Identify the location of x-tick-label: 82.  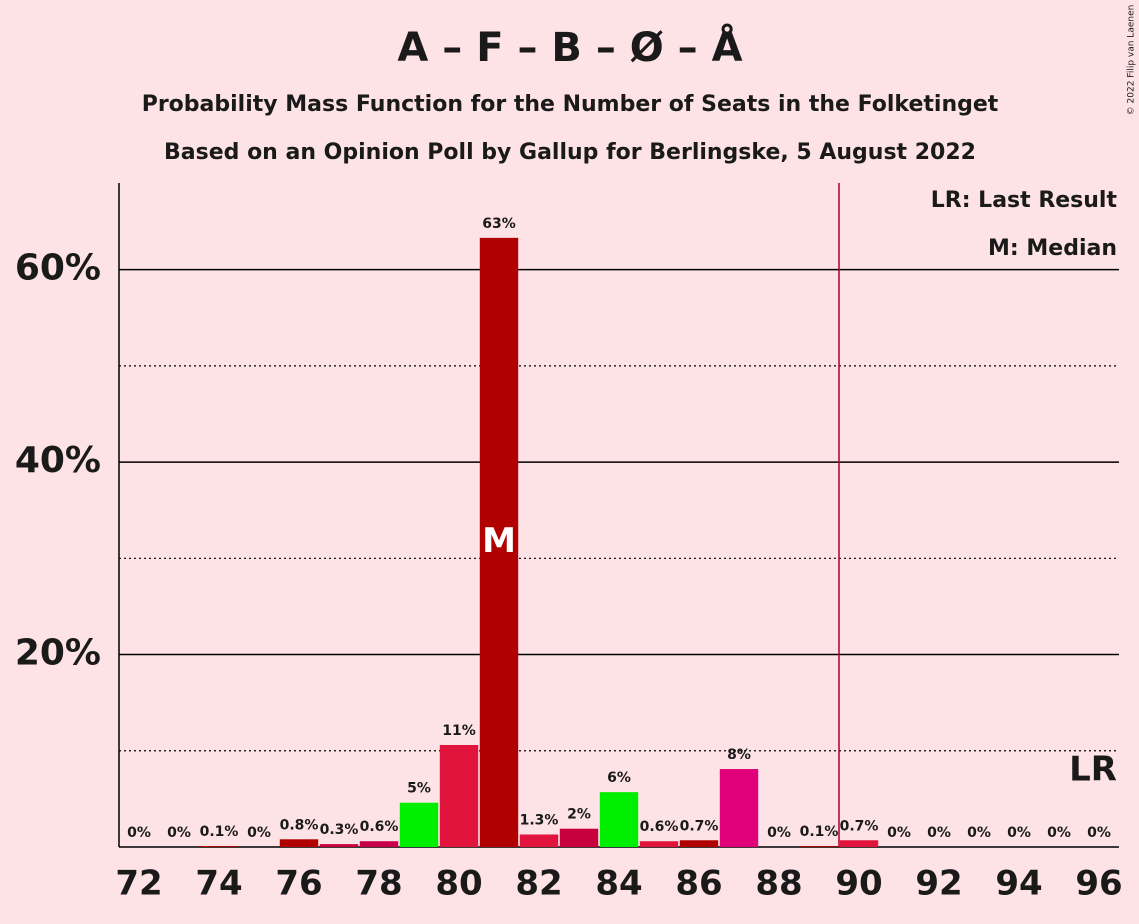
(538, 884).